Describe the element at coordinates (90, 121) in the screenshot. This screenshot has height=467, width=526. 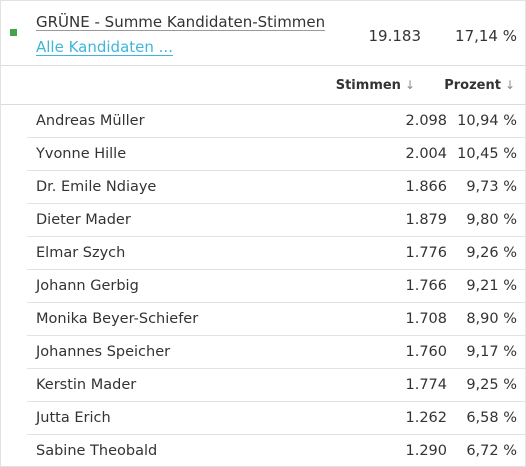
I see `candidate-name: Andreas Müller` at that location.